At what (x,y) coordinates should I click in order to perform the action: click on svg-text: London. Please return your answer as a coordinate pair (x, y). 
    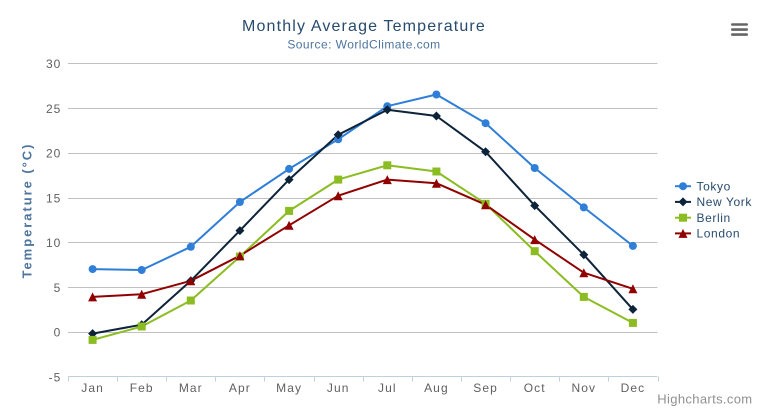
    Looking at the image, I should click on (719, 234).